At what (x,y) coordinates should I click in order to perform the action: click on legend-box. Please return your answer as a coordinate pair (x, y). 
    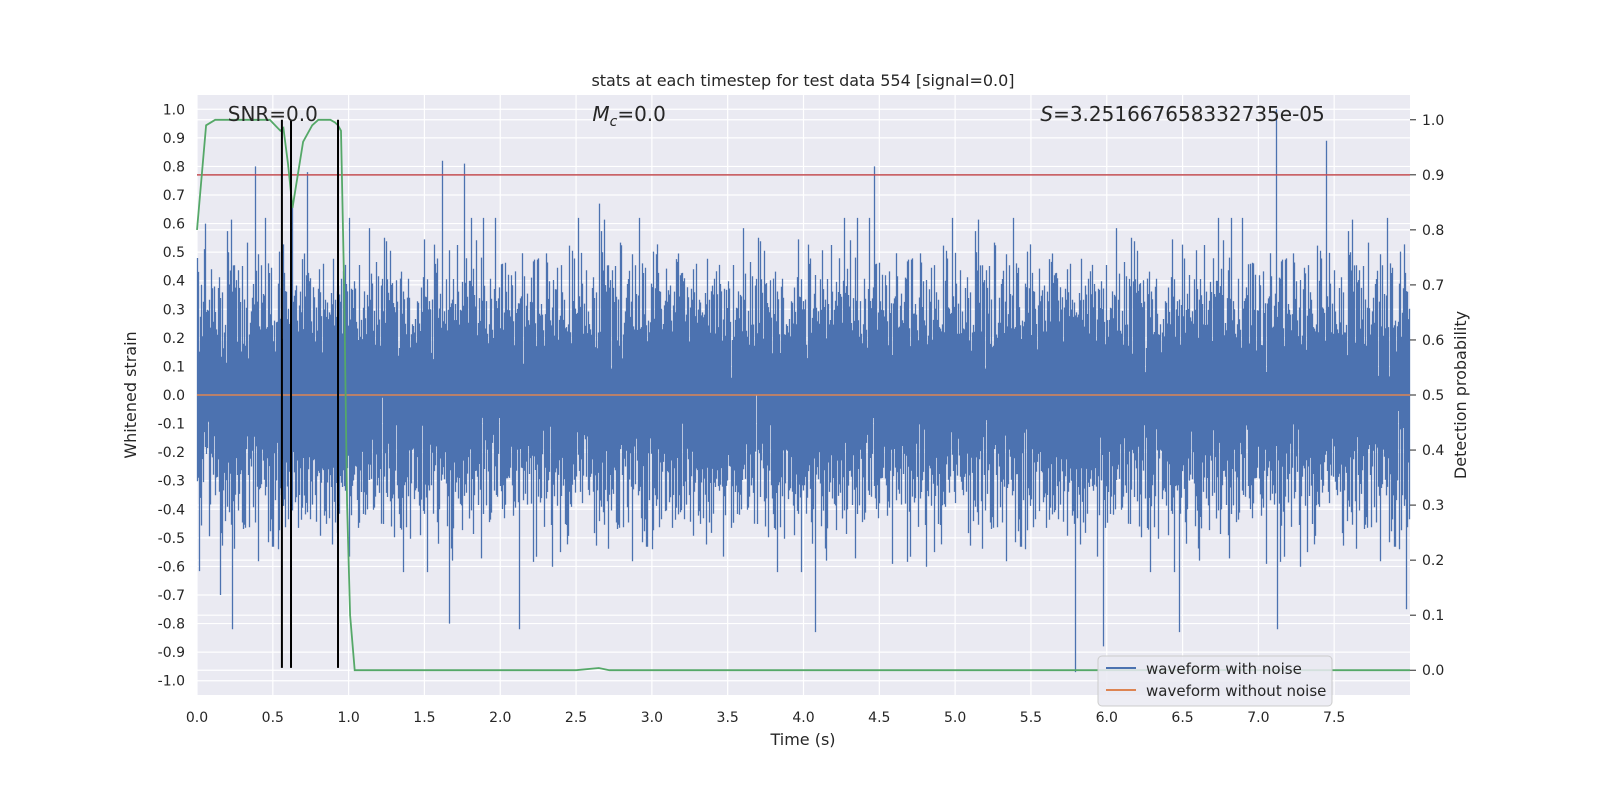
    Looking at the image, I should click on (1215, 681).